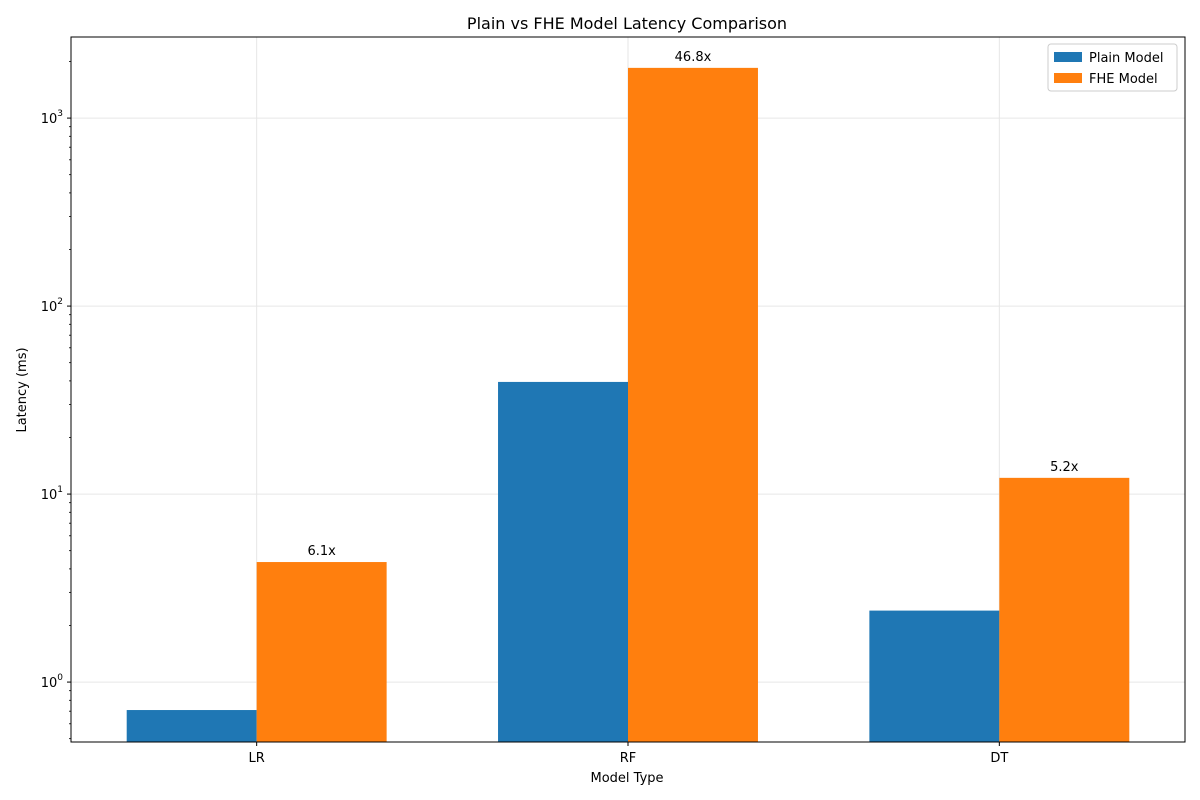  I want to click on bar-ratio-label: 6.1x, so click(321, 551).